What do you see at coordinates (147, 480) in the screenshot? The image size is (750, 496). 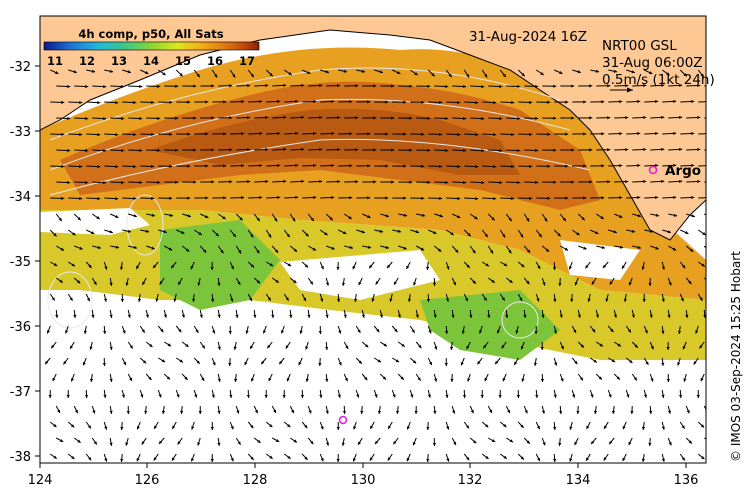 I see `x-tick-label: 126` at bounding box center [147, 480].